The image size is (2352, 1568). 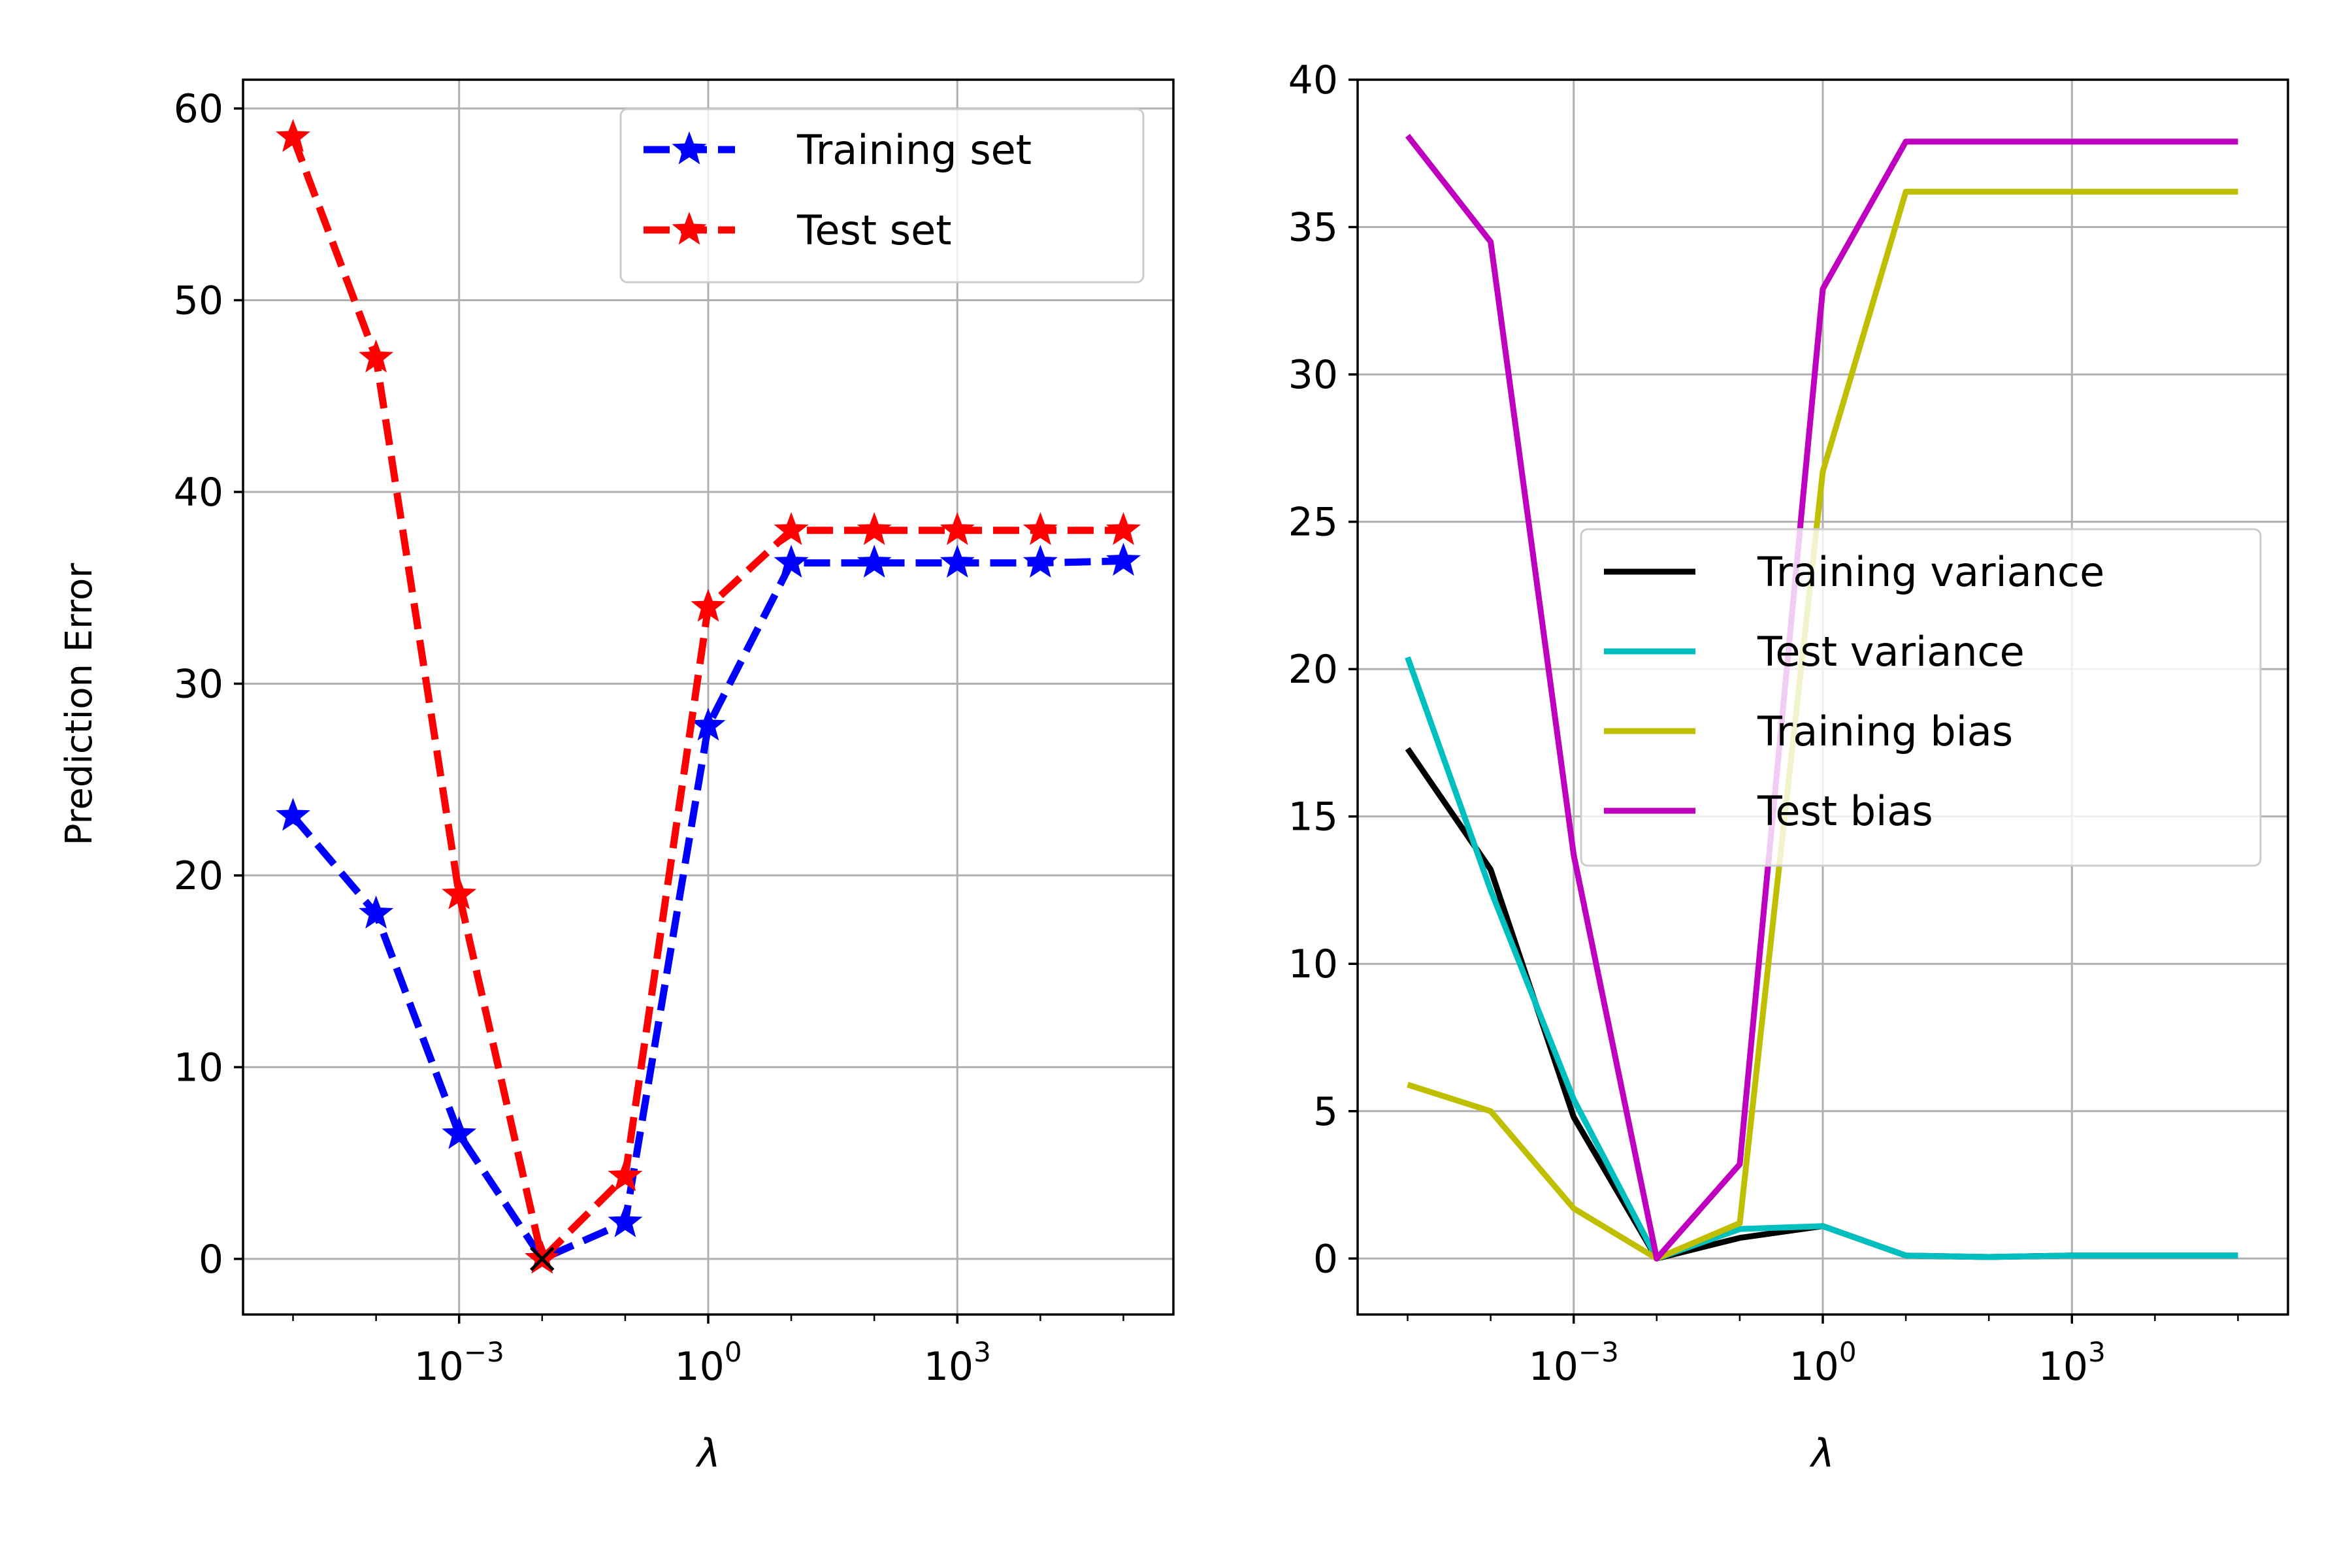 What do you see at coordinates (1885, 731) in the screenshot?
I see `legend-label: Training bias` at bounding box center [1885, 731].